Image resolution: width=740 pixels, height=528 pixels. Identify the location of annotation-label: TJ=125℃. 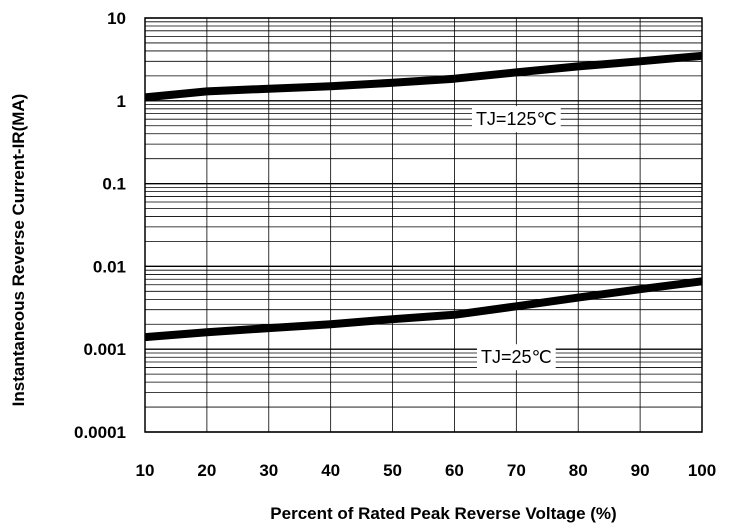
(516, 119).